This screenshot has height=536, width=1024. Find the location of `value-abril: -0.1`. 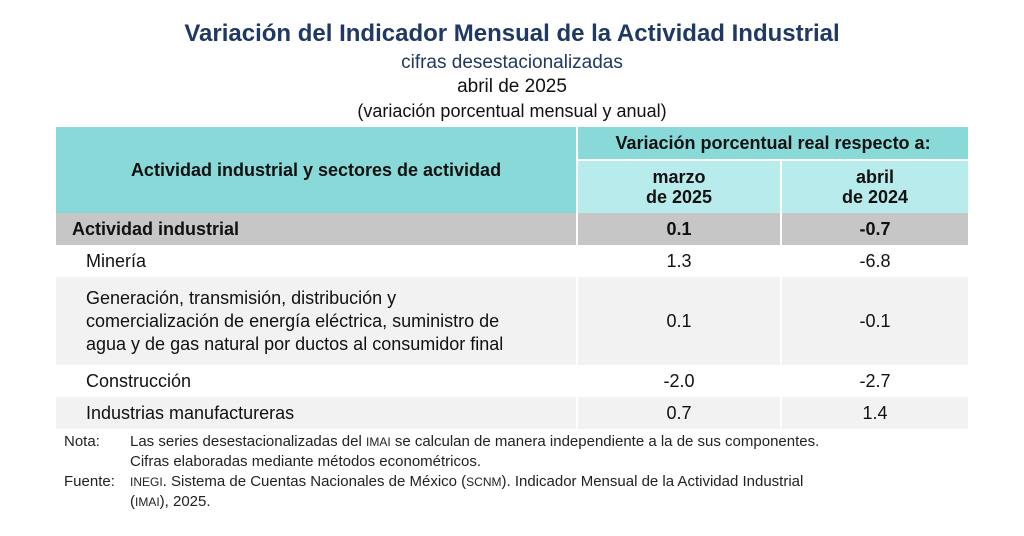

value-abril: -0.1 is located at coordinates (874, 321).